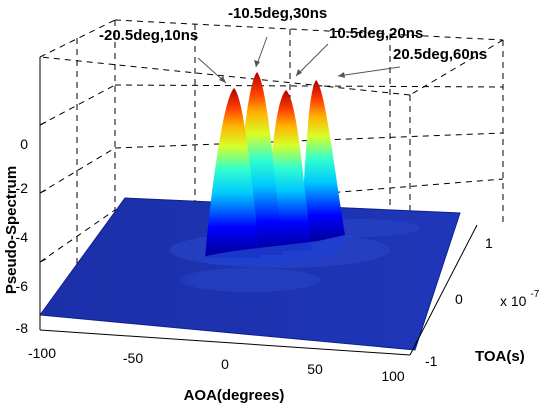 The image size is (550, 409). What do you see at coordinates (315, 369) in the screenshot?
I see `x-tick-label: 50` at bounding box center [315, 369].